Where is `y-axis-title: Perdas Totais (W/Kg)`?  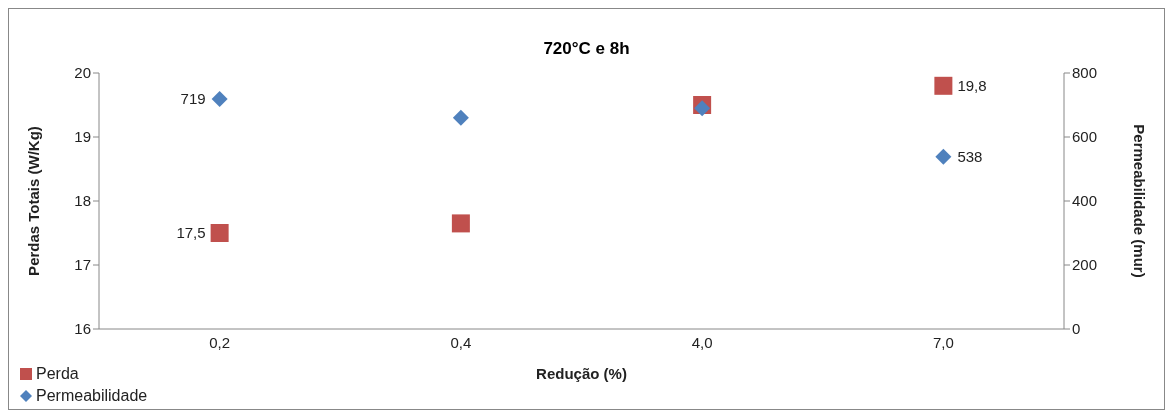 y-axis-title: Perdas Totais (W/Kg) is located at coordinates (34, 201).